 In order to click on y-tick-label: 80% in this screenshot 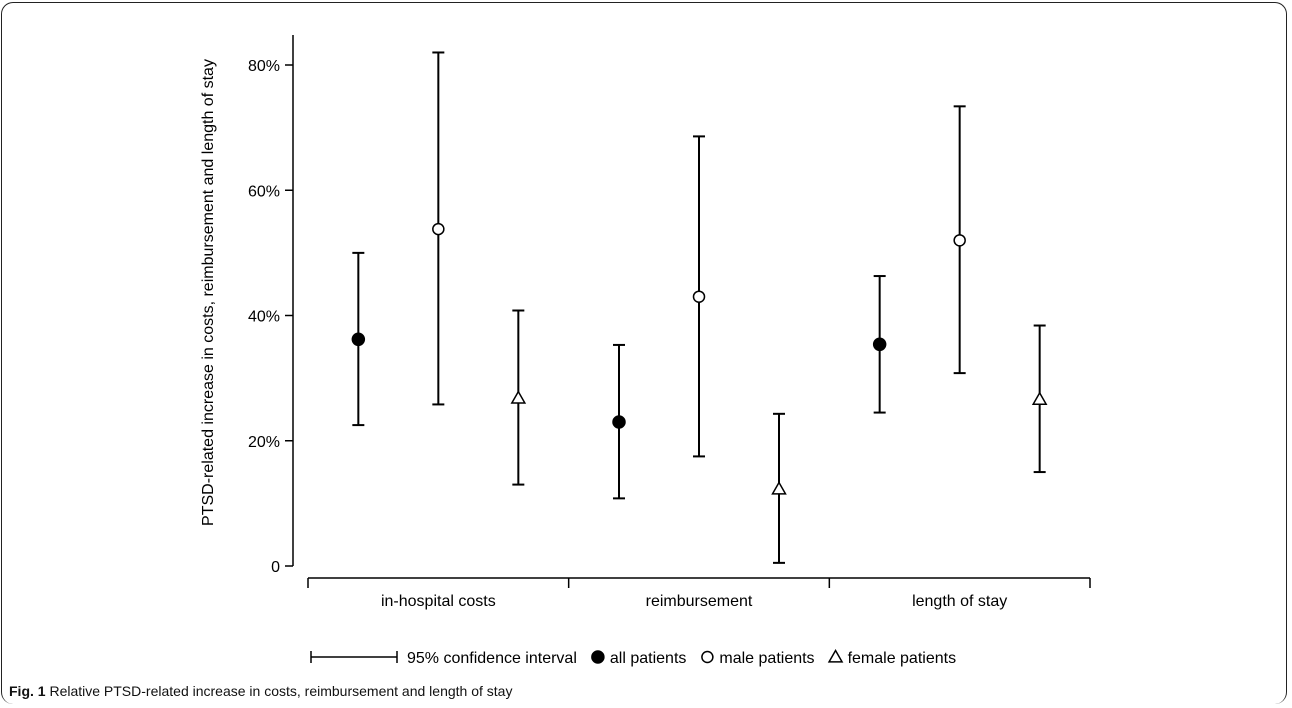, I will do `click(264, 66)`.